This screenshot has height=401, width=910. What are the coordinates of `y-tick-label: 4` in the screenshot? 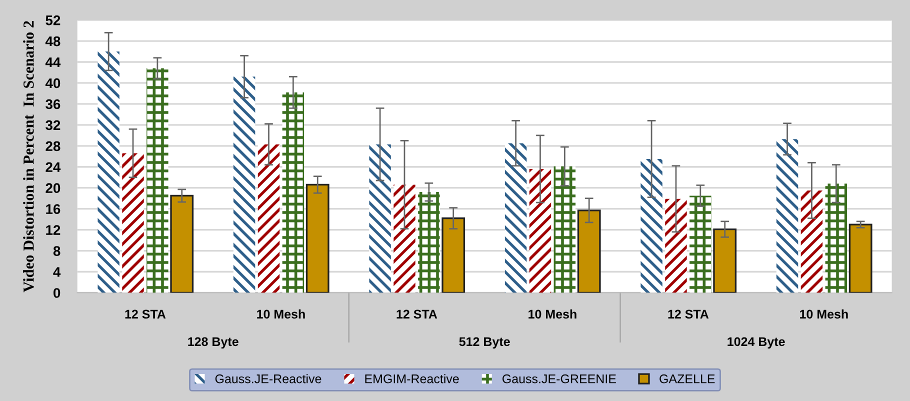 It's located at (57, 272).